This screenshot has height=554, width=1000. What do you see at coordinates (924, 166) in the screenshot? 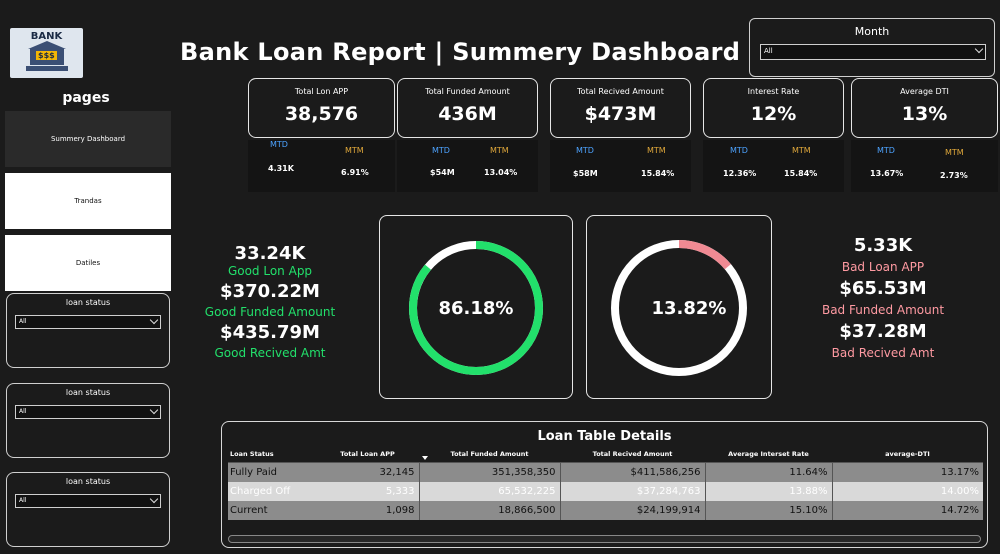
I see `kpi-sub-average-dti: MTD MTM 13.67% 2.73%` at bounding box center [924, 166].